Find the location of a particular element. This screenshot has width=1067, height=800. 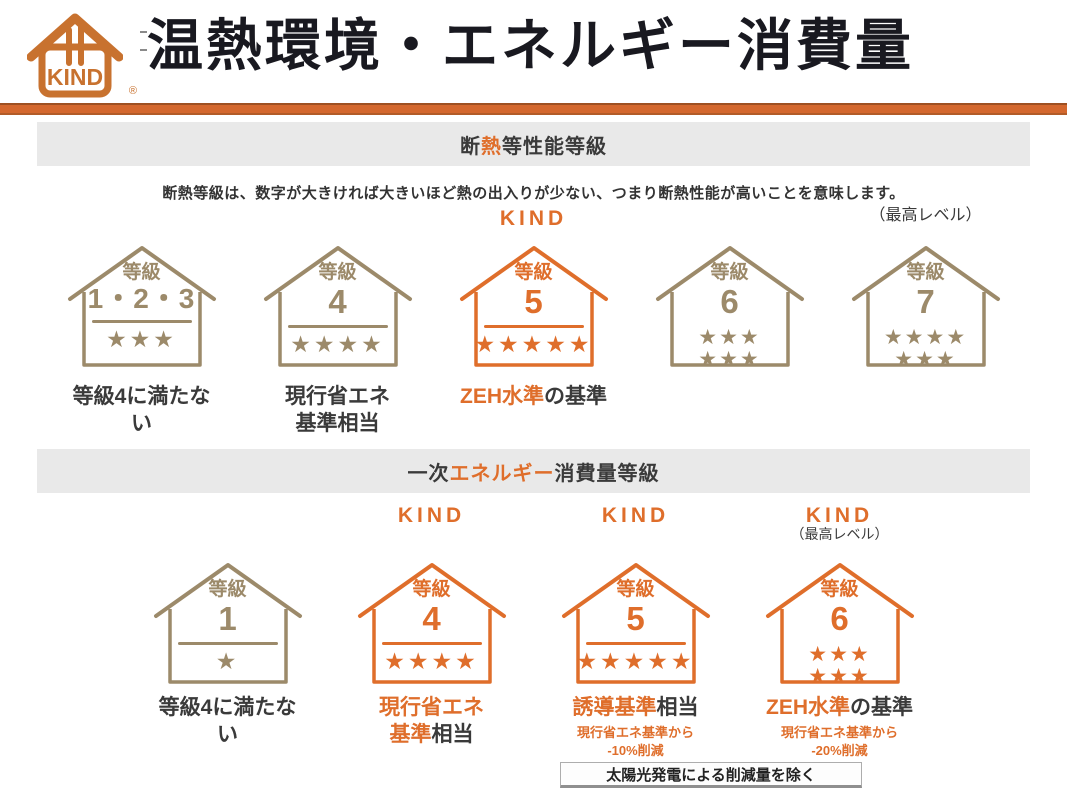

house-figure: 等級 5 ★★★★★ is located at coordinates (534, 303).